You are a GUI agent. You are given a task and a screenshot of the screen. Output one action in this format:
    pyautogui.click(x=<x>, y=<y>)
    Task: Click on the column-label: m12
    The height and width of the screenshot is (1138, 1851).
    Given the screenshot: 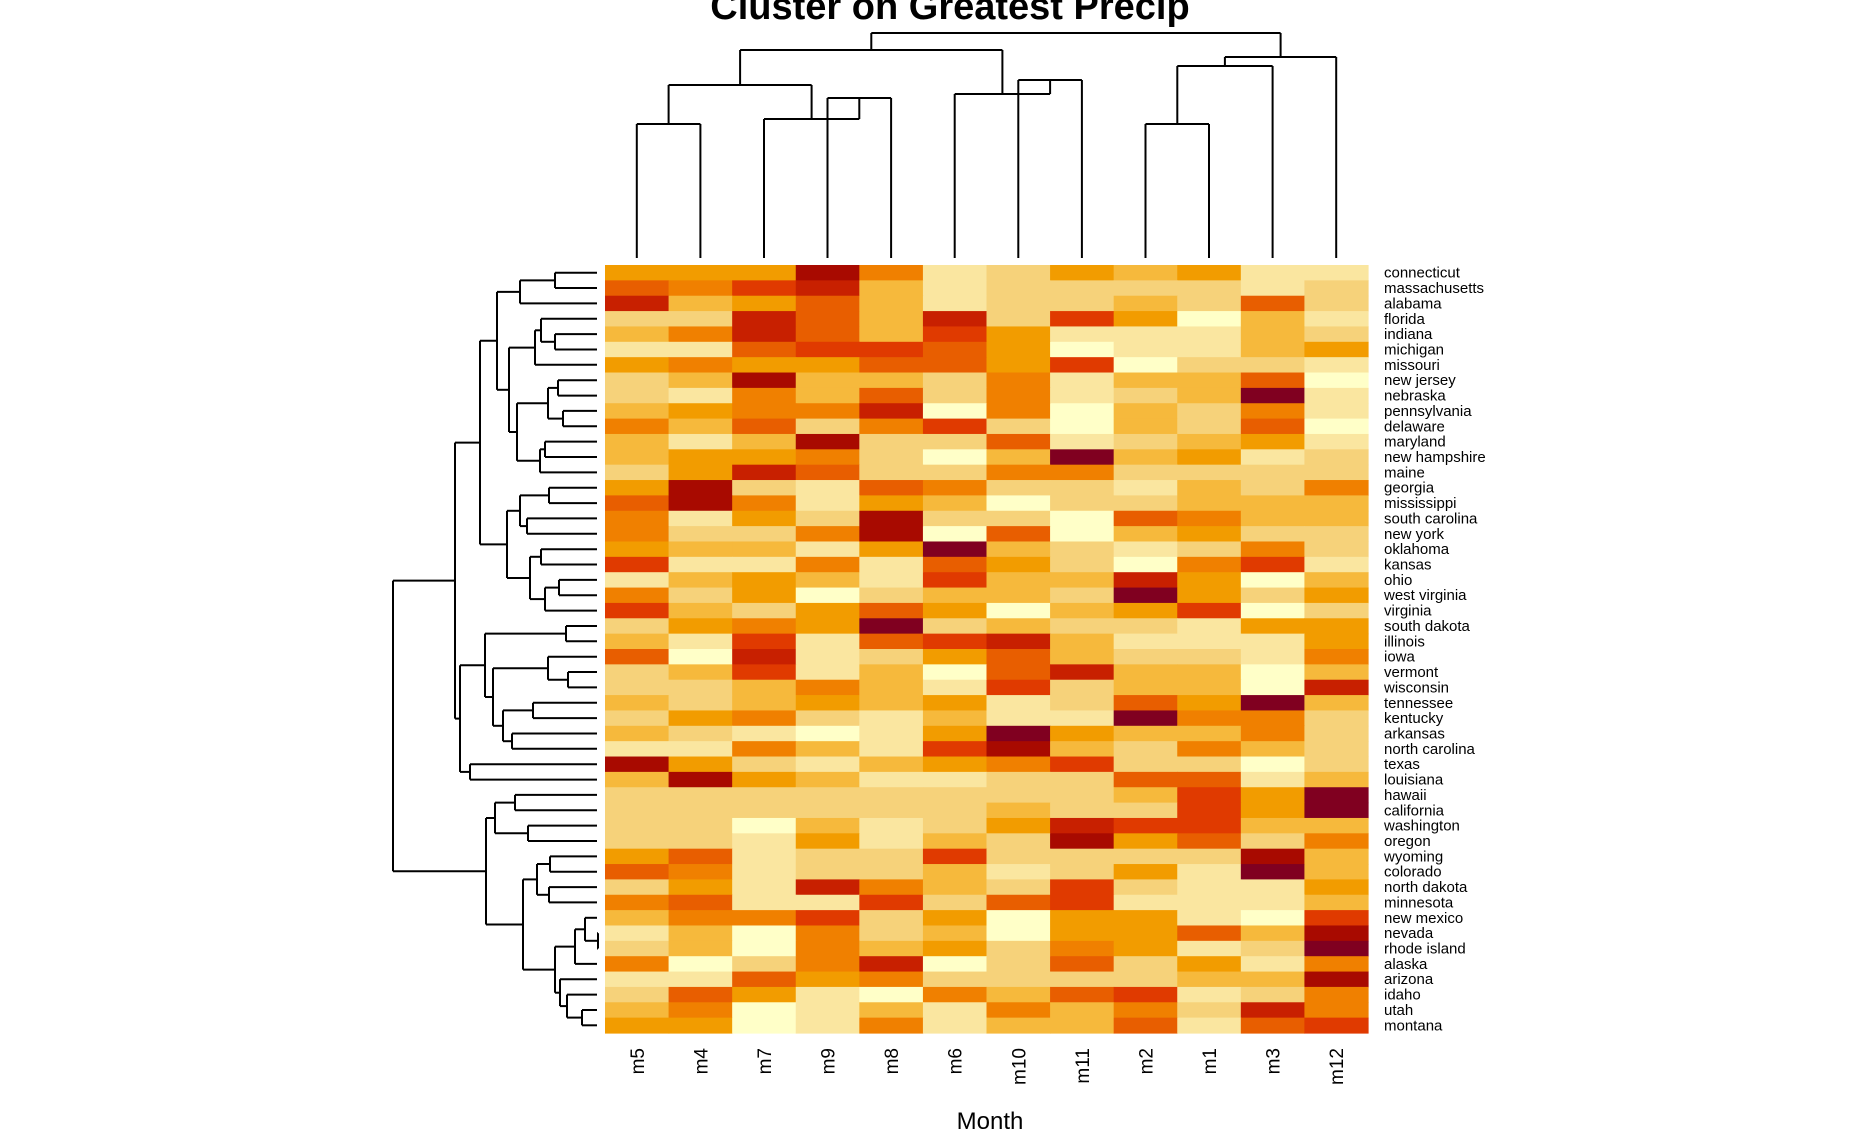 What is the action you would take?
    pyautogui.click(x=1337, y=1066)
    